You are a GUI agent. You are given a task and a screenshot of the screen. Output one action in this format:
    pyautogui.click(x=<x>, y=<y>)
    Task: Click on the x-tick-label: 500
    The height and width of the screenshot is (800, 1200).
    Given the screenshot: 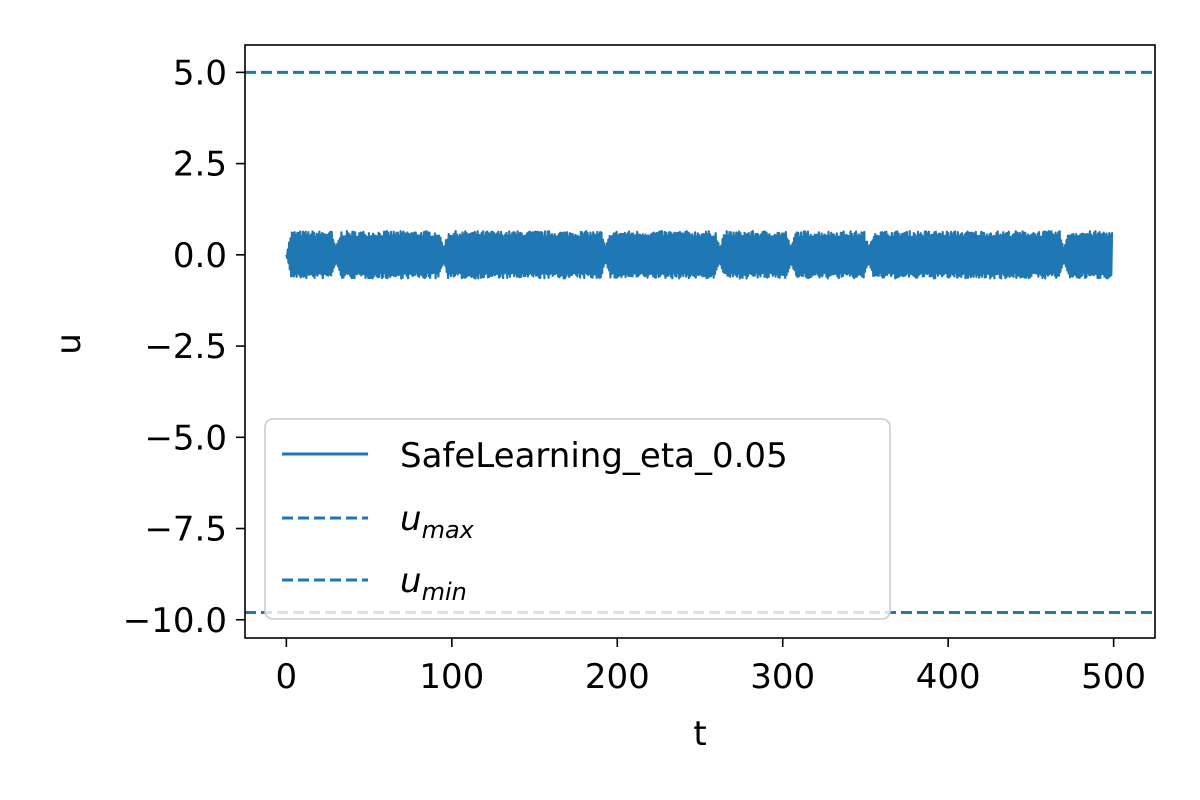 What is the action you would take?
    pyautogui.click(x=1113, y=677)
    